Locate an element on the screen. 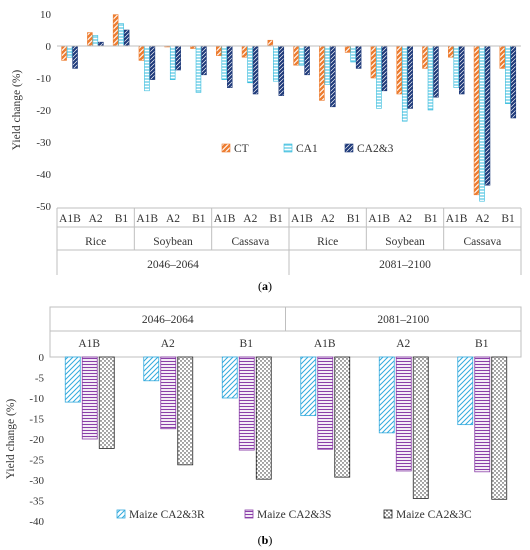  y-tick-label: -35 is located at coordinates (36, 502).